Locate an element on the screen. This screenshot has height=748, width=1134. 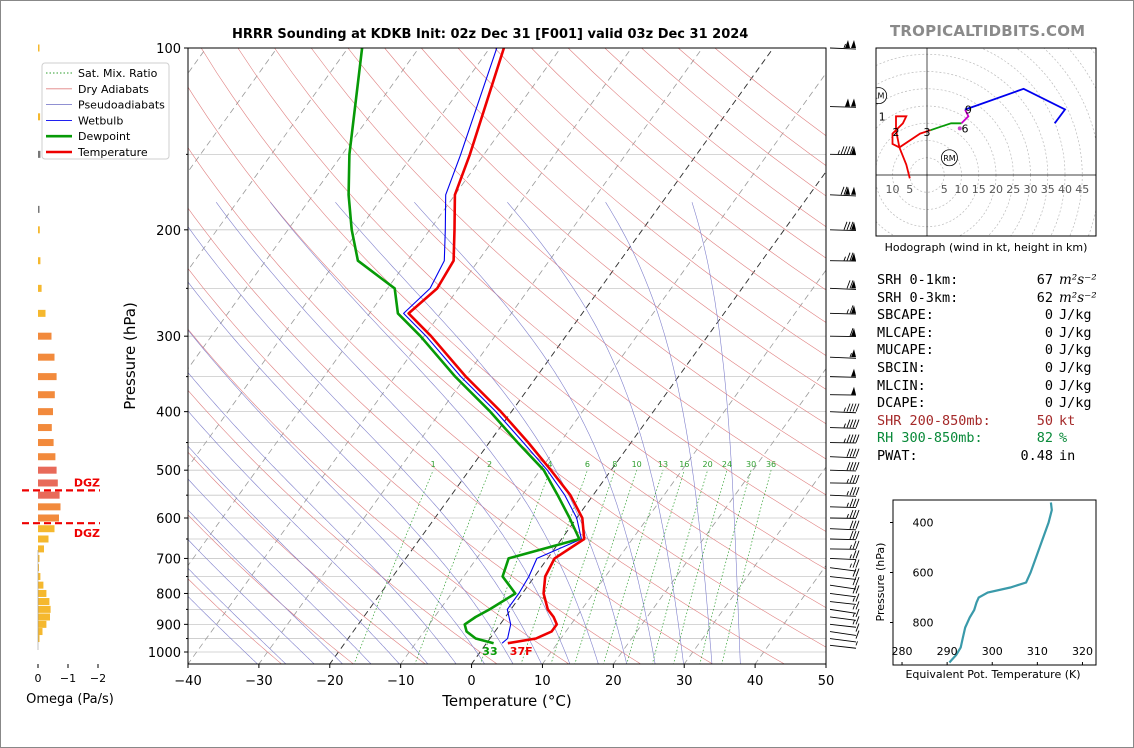
y-tick-label: 800 is located at coordinates (168, 594).